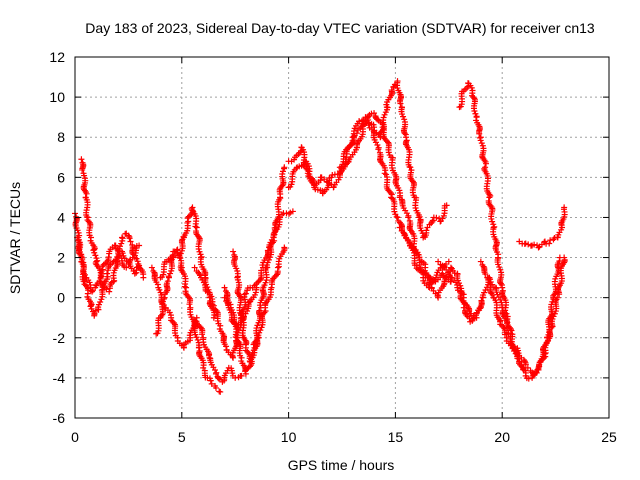 The height and width of the screenshot is (480, 640). What do you see at coordinates (502, 437) in the screenshot?
I see `x-tick-label: 20` at bounding box center [502, 437].